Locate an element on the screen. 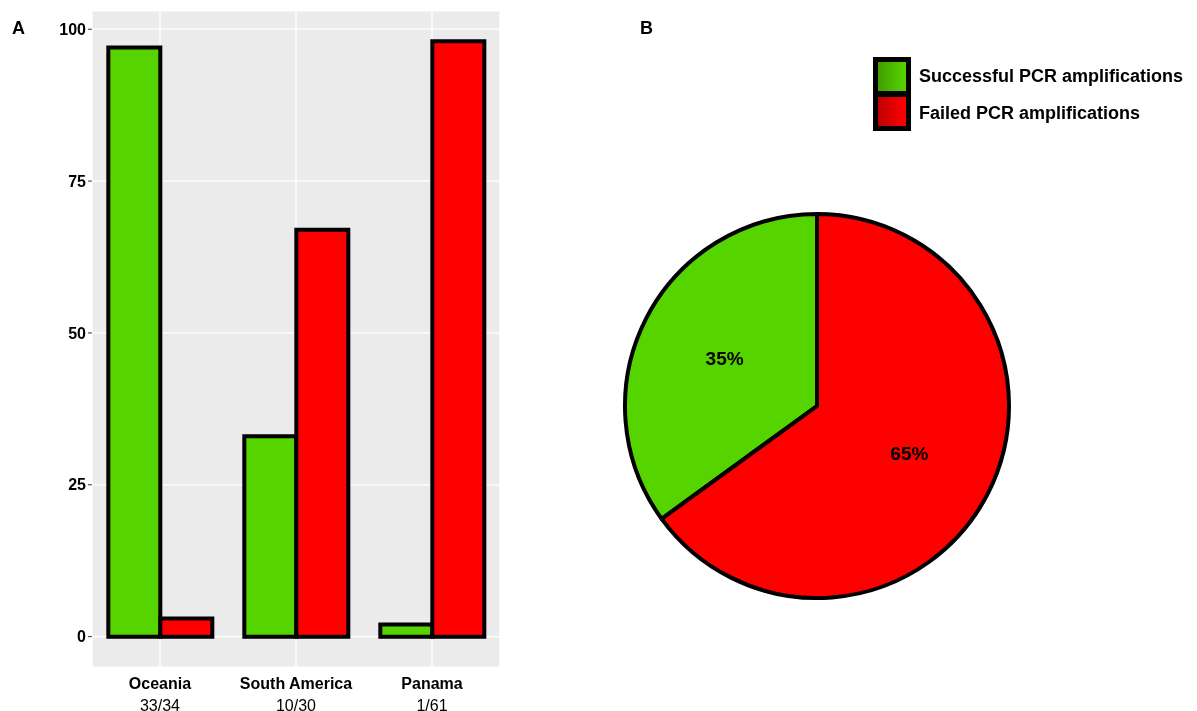 The width and height of the screenshot is (1197, 711). y-tick-label: 0 is located at coordinates (82, 637).